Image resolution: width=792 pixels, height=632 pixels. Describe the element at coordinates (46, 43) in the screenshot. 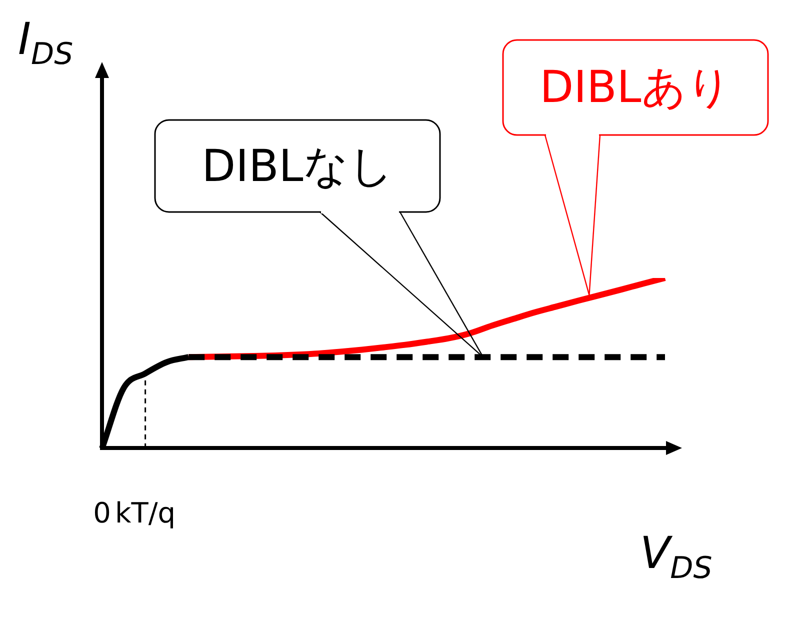

I see `y-axis-title: I$_{DS}$` at that location.